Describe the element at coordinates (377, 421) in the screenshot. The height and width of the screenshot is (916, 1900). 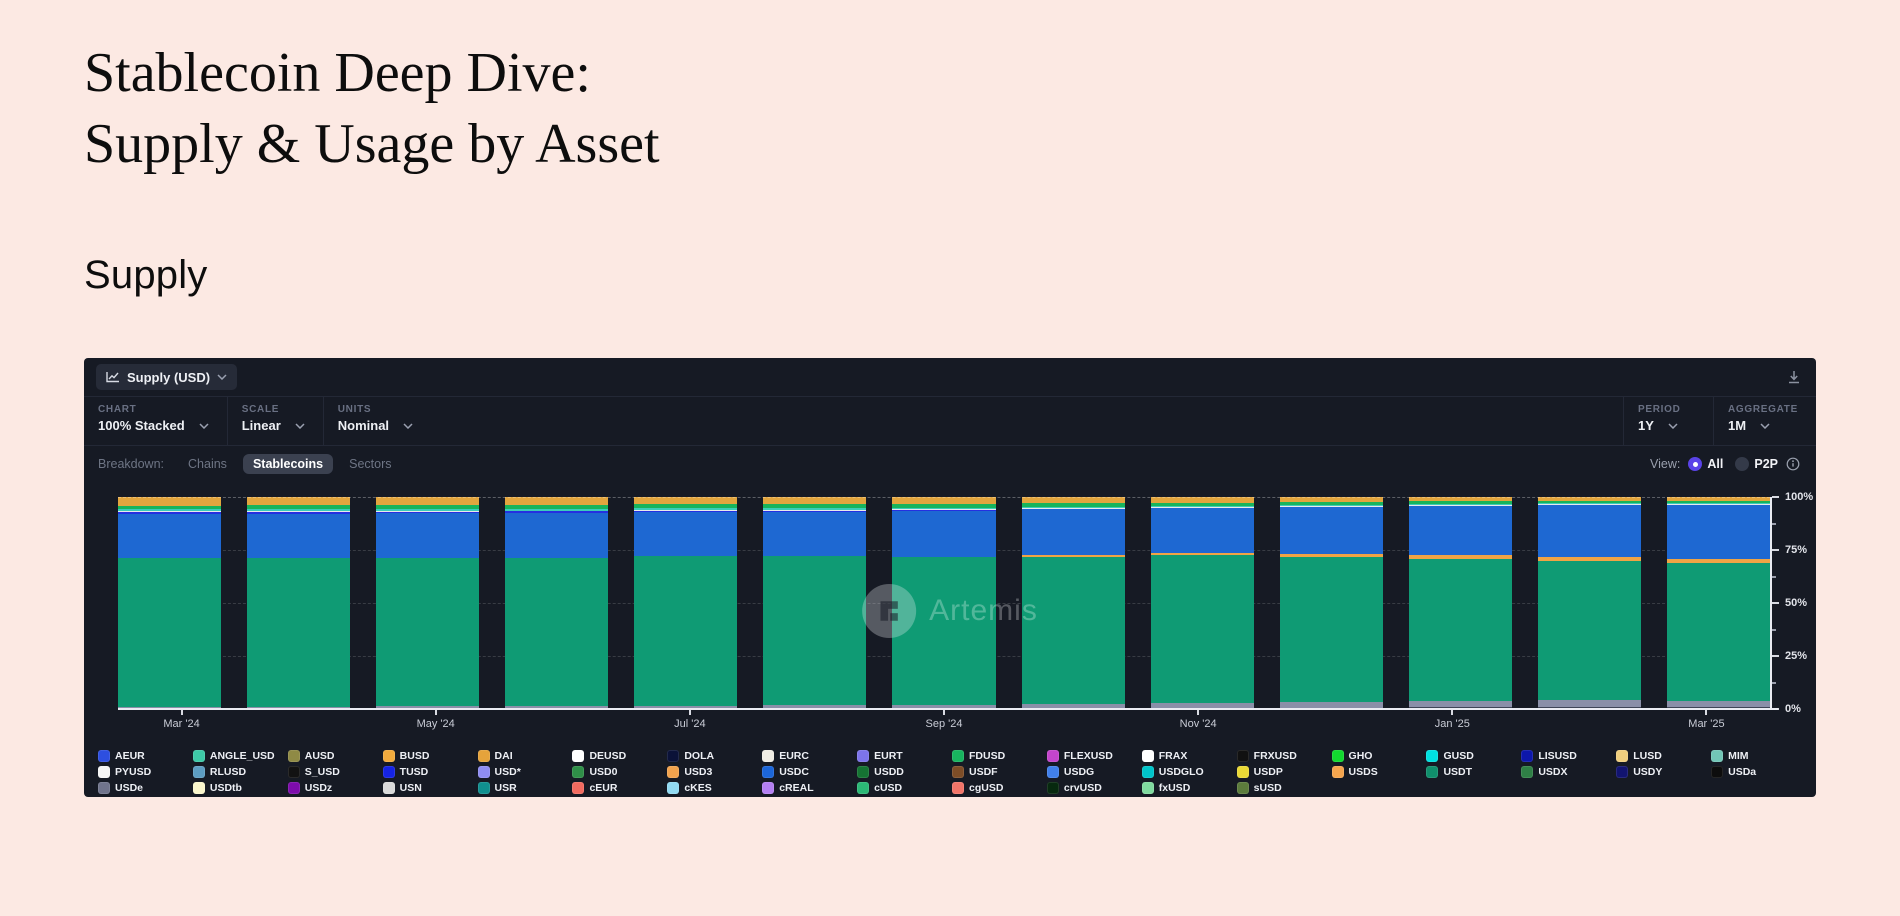
I see `control-units: UNITS Nominal` at that location.